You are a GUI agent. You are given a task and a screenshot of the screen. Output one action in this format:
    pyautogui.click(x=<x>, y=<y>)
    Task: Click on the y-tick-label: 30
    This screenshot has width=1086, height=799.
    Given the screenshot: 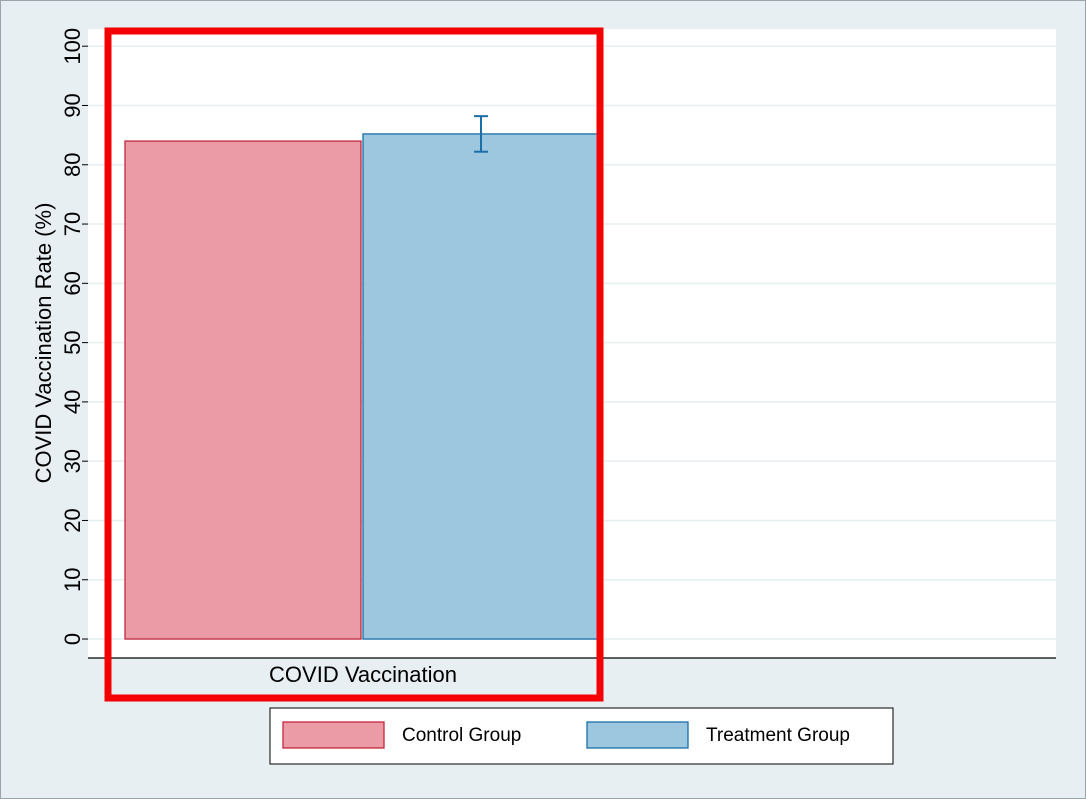 What is the action you would take?
    pyautogui.click(x=72, y=461)
    